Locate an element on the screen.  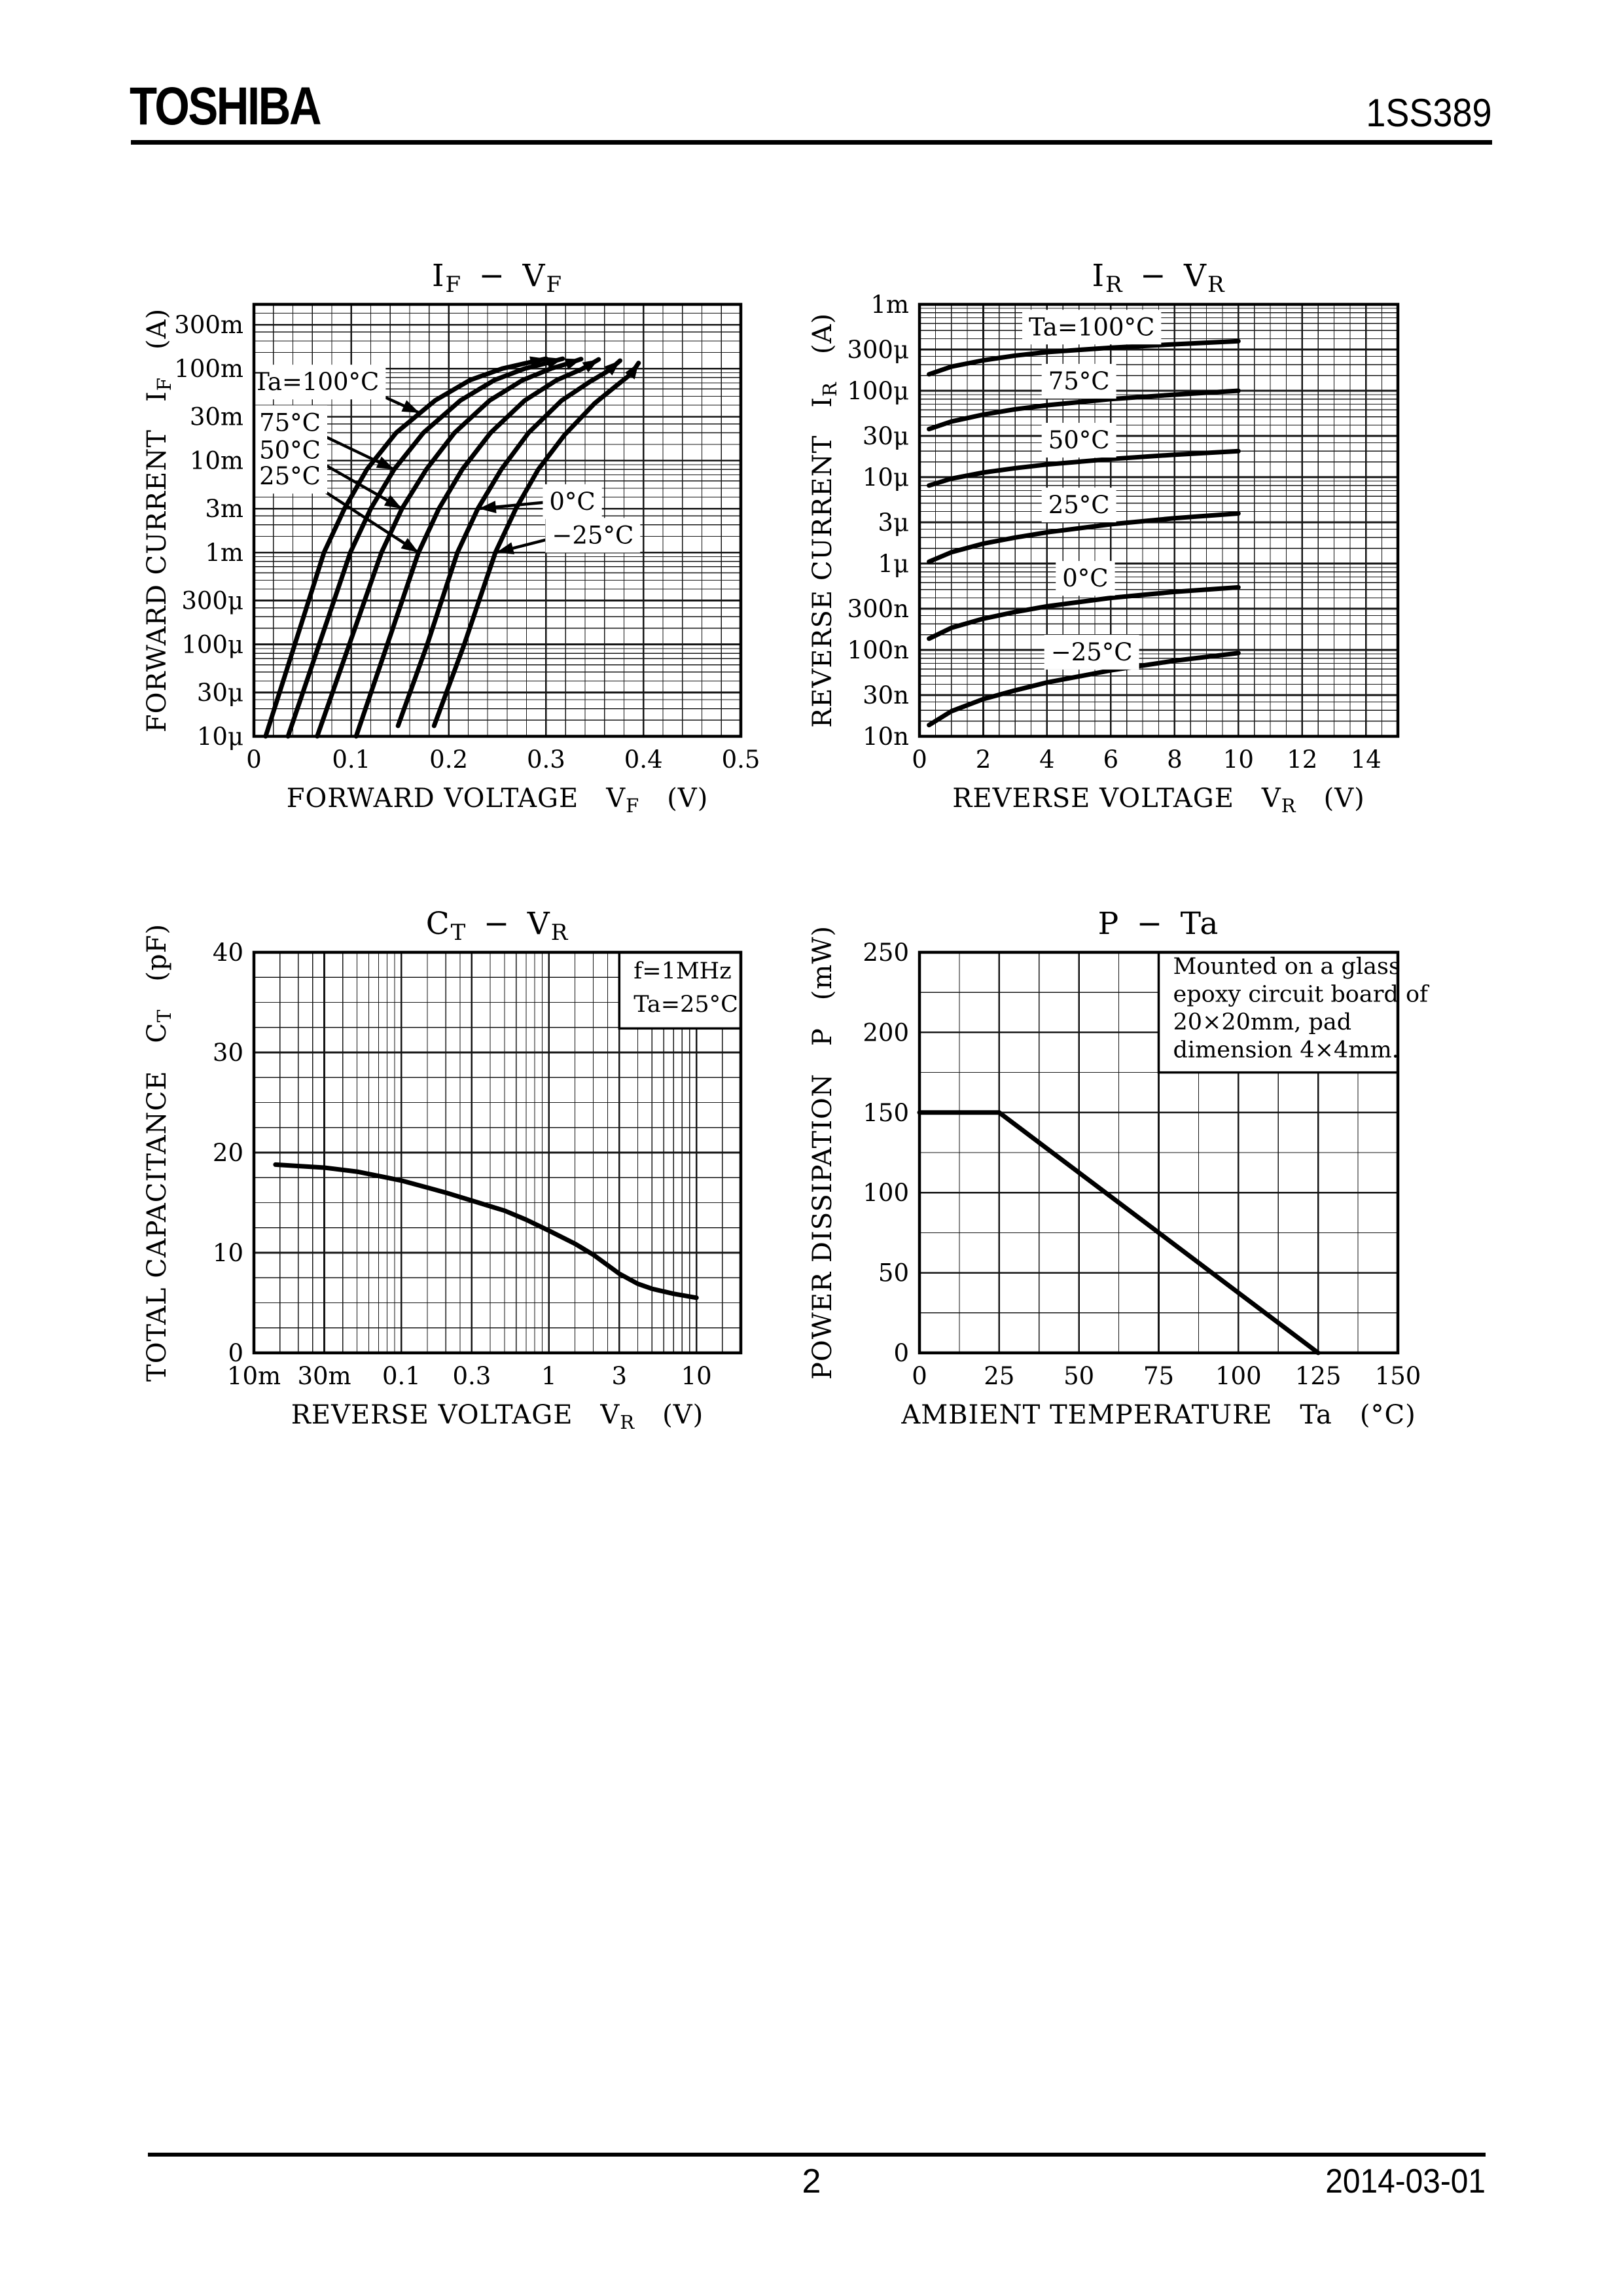
y-tick-label: 30n is located at coordinates (886, 695).